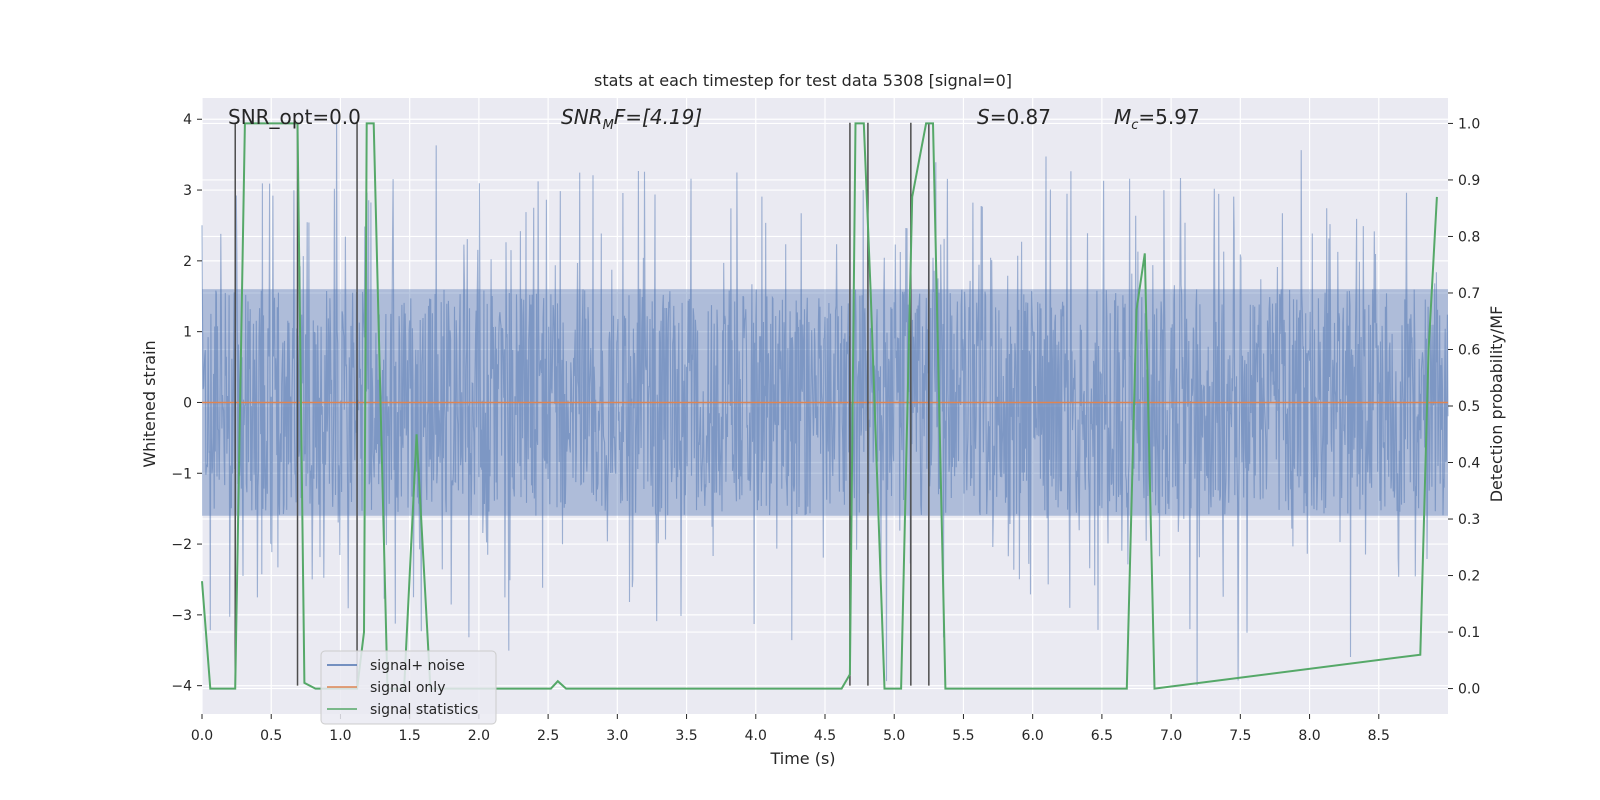 This screenshot has height=800, width=1600. I want to click on x-tick-label: 5.0, so click(894, 736).